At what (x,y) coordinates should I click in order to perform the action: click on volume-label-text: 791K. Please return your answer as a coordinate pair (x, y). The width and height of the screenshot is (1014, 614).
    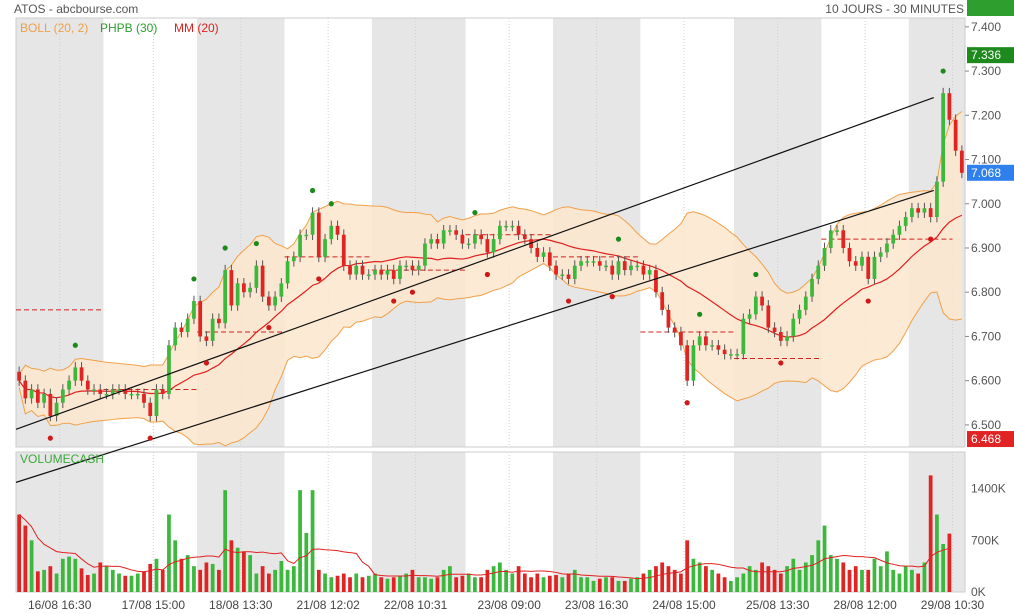
    Looking at the image, I should click on (985, 1).